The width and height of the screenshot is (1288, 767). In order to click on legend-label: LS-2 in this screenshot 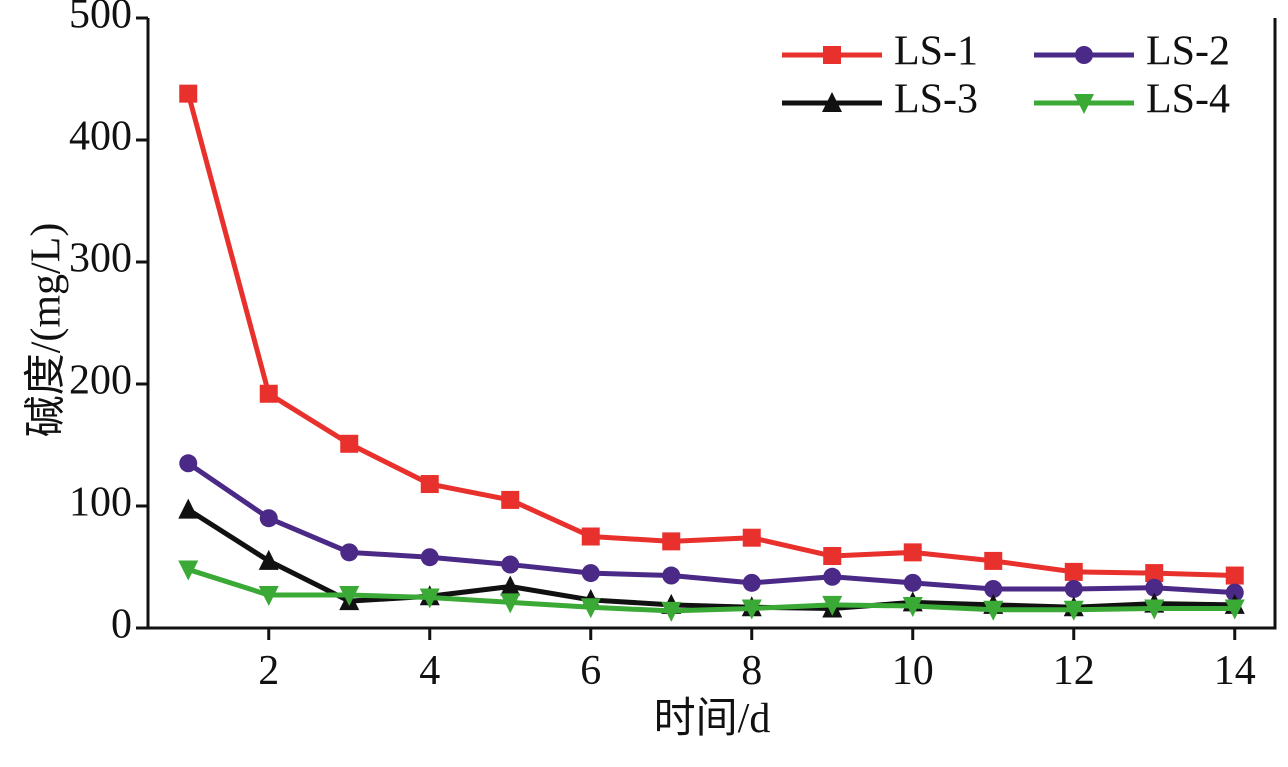, I will do `click(1188, 52)`.